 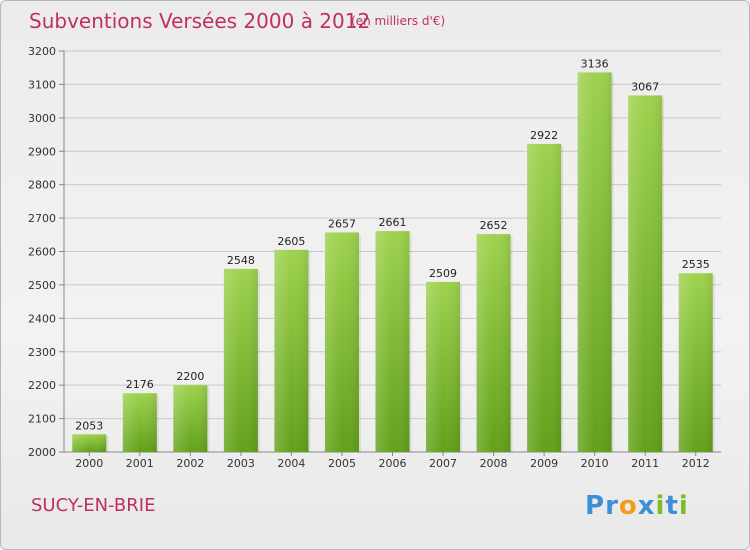 What do you see at coordinates (595, 63) in the screenshot?
I see `bar-value-label: 3136` at bounding box center [595, 63].